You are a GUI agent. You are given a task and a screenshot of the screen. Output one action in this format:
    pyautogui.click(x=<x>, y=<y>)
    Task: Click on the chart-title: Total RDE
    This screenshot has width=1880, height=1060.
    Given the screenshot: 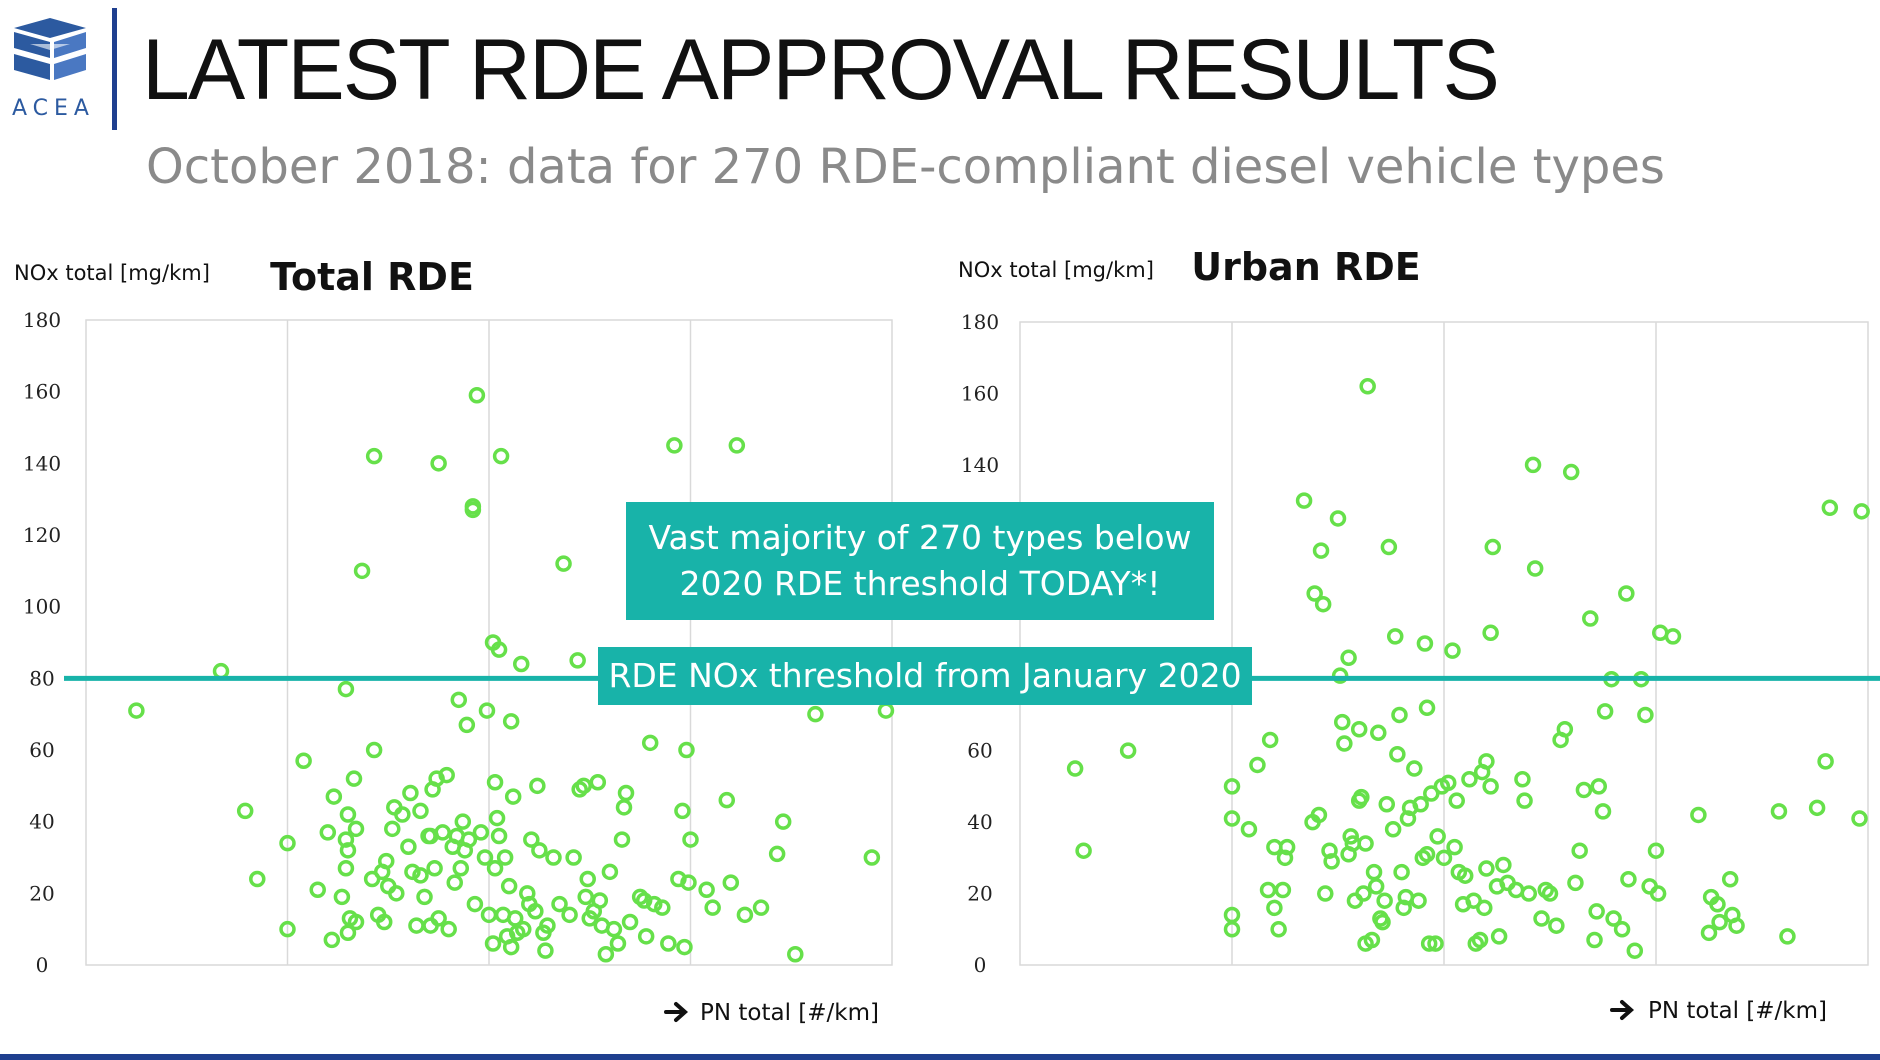 What is the action you would take?
    pyautogui.click(x=372, y=277)
    